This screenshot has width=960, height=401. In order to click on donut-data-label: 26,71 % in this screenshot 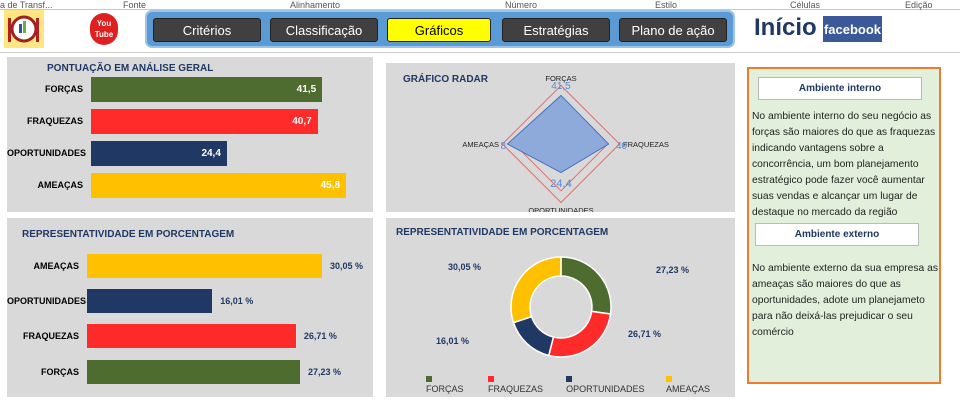, I will do `click(644, 334)`.